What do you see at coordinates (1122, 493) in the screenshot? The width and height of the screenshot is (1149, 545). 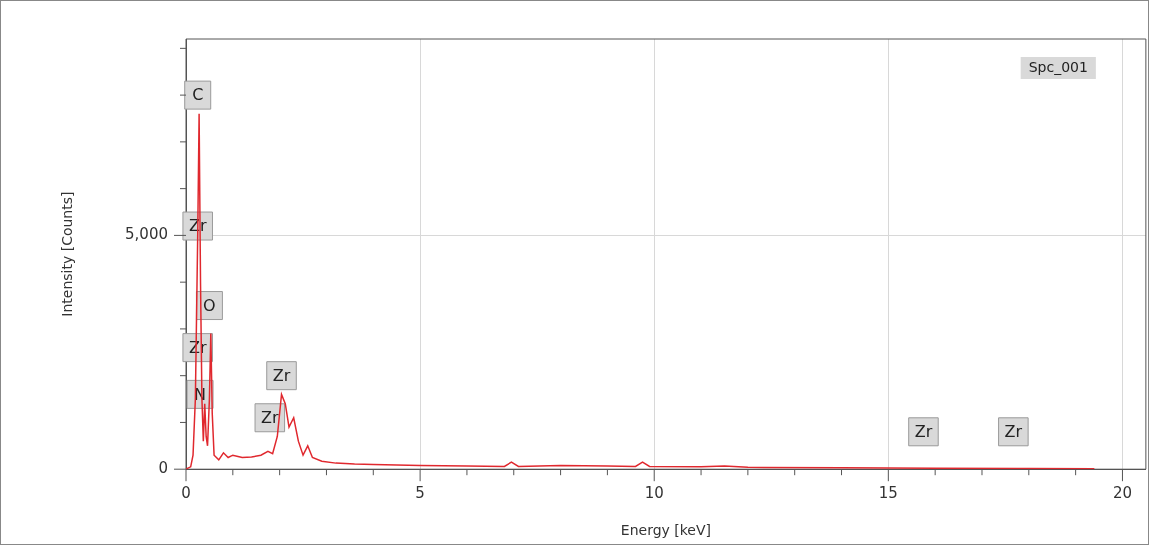 I see `x-tick-label: 20` at bounding box center [1122, 493].